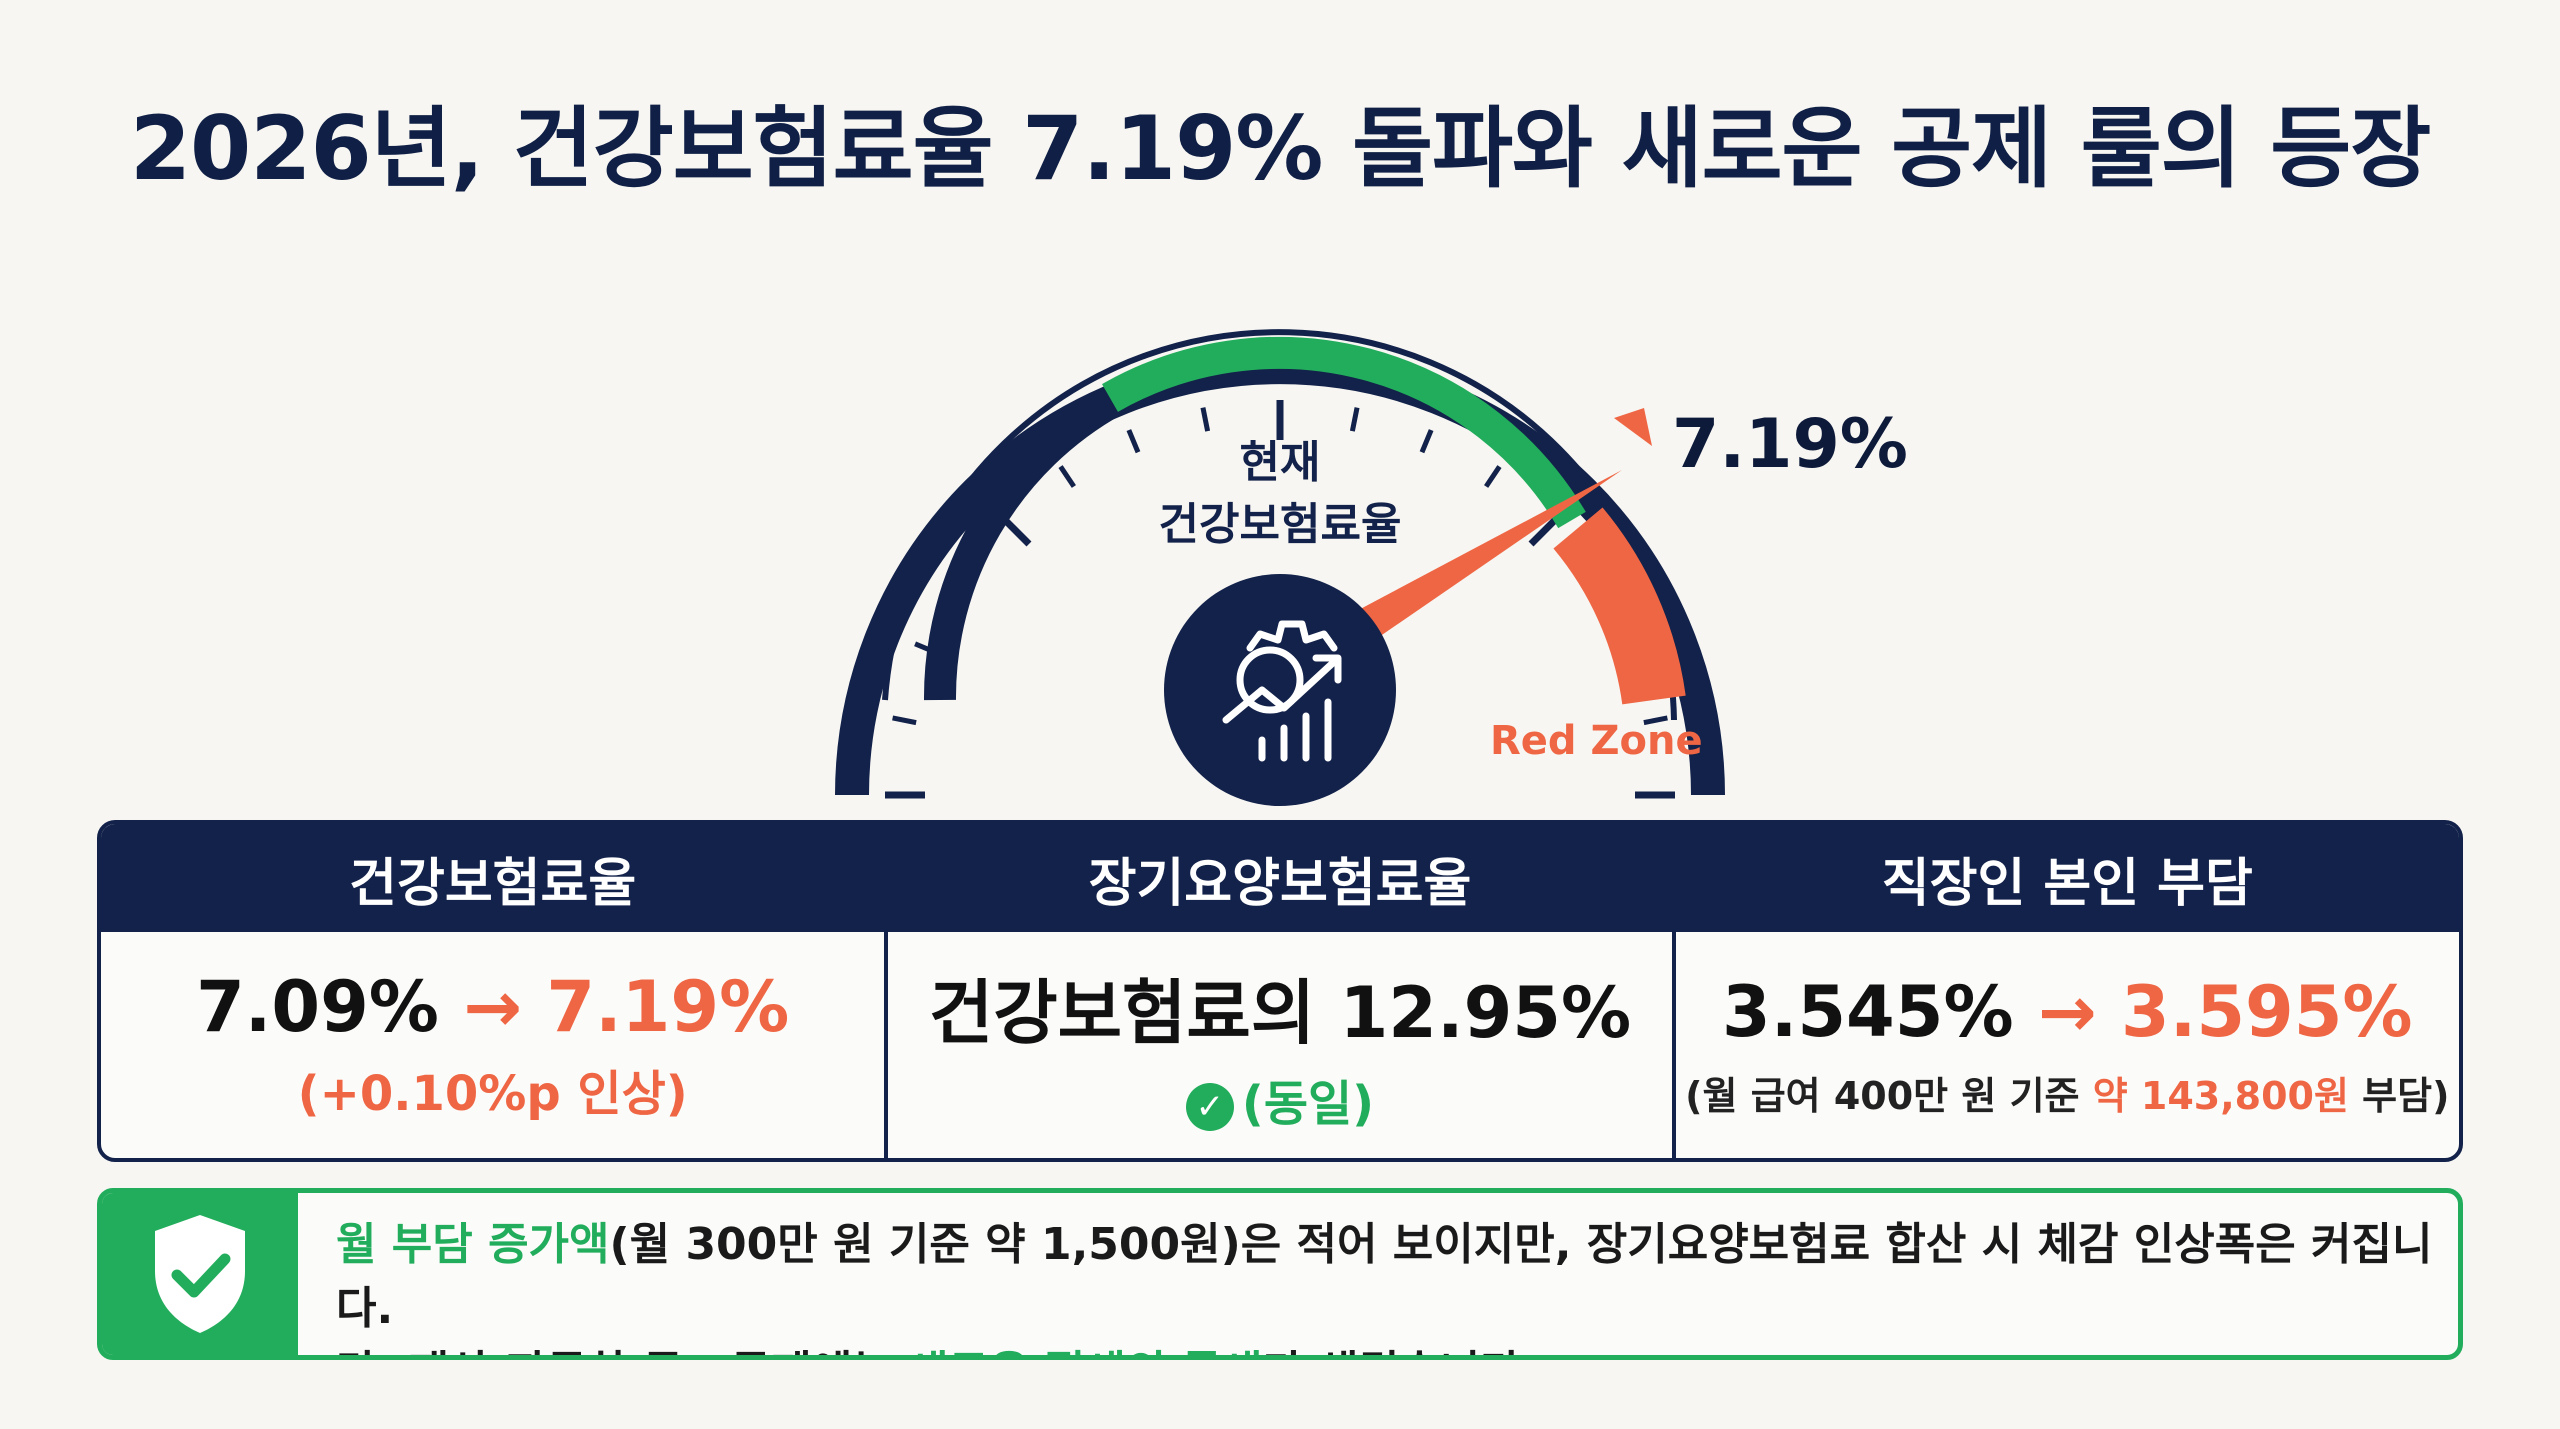  I want to click on page-title: 2026년, 건강보험료율 7.19% 돌파와 새로운 공제 룰의 등장, so click(1280, 148).